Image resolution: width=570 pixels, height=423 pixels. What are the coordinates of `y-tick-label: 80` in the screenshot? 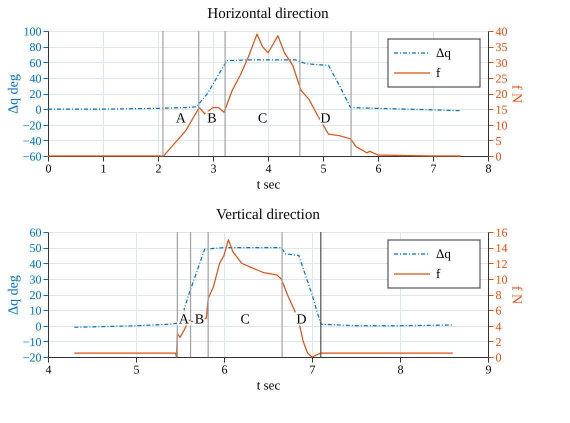 It's located at (36, 47).